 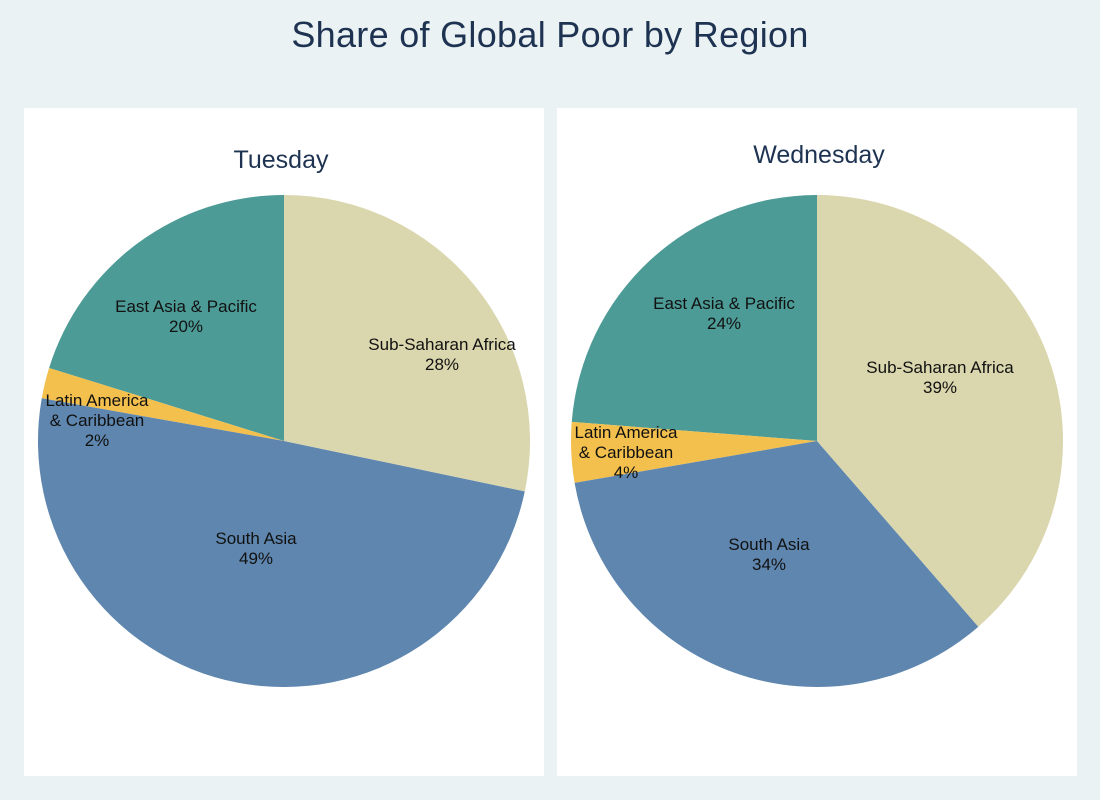 I want to click on slice-label-east-asia-and-pacific: East Asia & Pacific 24%, so click(x=724, y=313).